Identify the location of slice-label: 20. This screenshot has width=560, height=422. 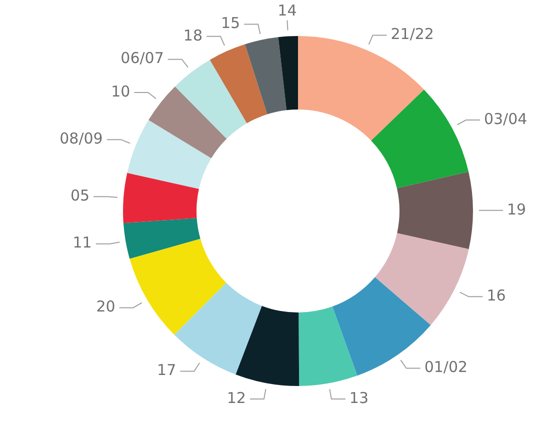
(106, 307).